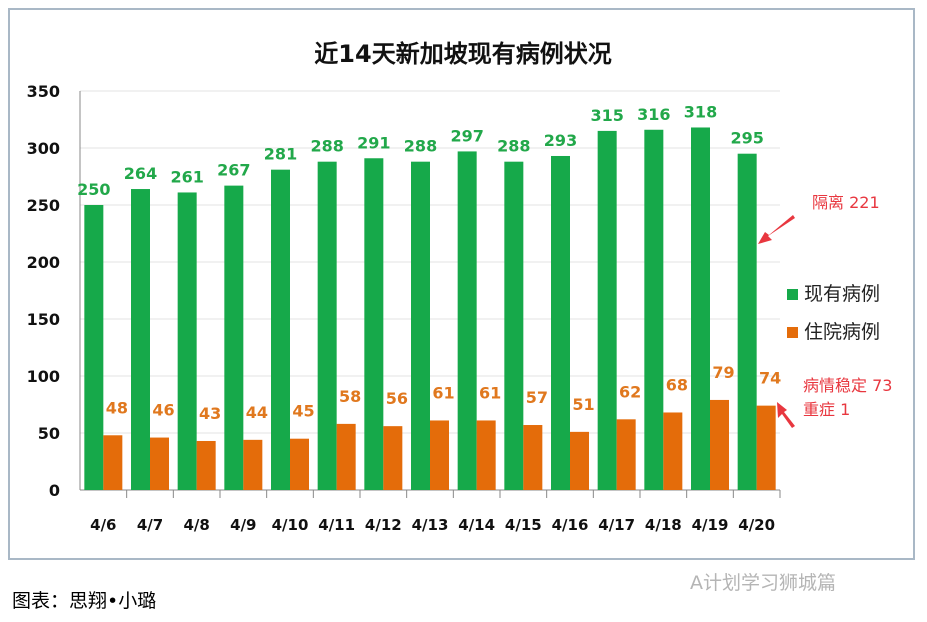  What do you see at coordinates (537, 397) in the screenshot?
I see `data-label: 57` at bounding box center [537, 397].